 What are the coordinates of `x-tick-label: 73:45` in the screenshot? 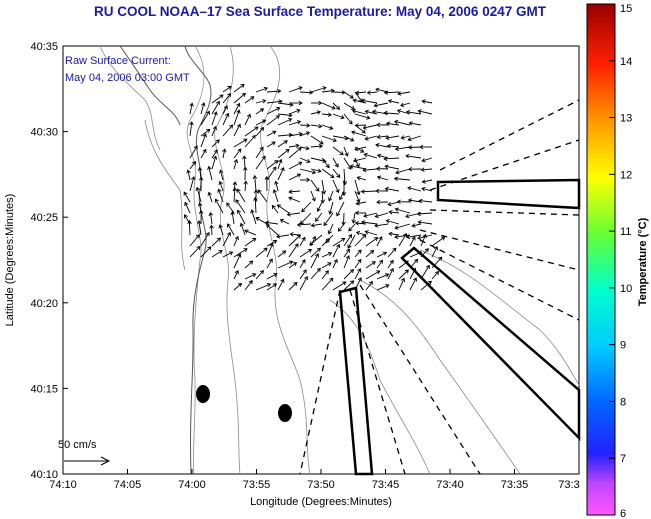 It's located at (386, 485).